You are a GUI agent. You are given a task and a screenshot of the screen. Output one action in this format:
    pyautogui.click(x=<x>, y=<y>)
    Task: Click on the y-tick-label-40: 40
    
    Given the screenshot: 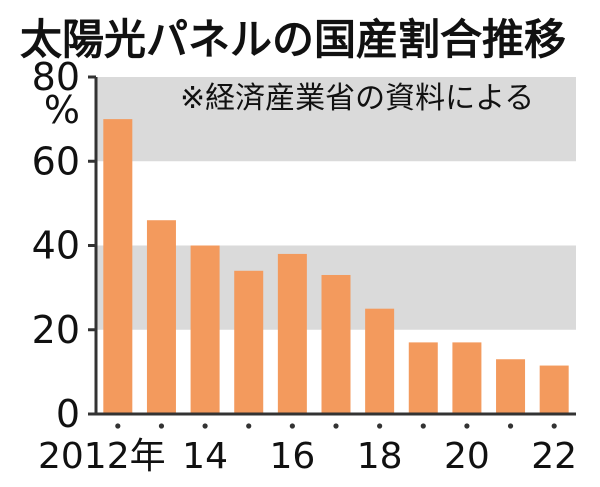 What is the action you would take?
    pyautogui.click(x=56, y=246)
    